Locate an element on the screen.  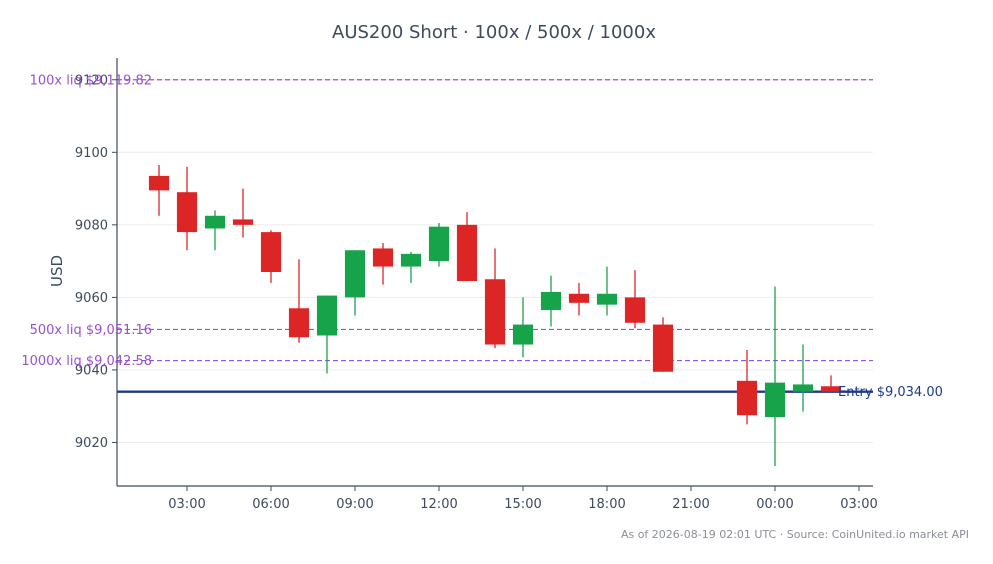
x-tick-label: 00:00 is located at coordinates (774, 504).